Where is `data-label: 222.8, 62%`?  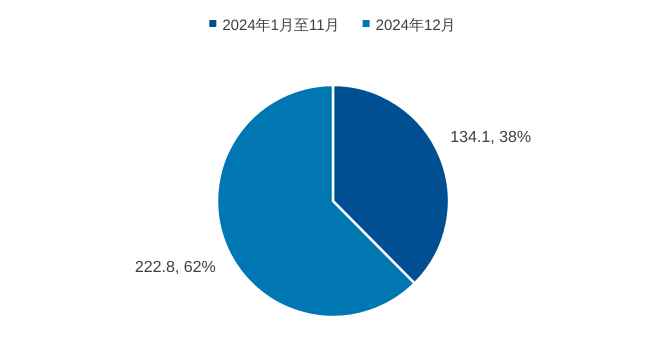 data-label: 222.8, 62% is located at coordinates (175, 267).